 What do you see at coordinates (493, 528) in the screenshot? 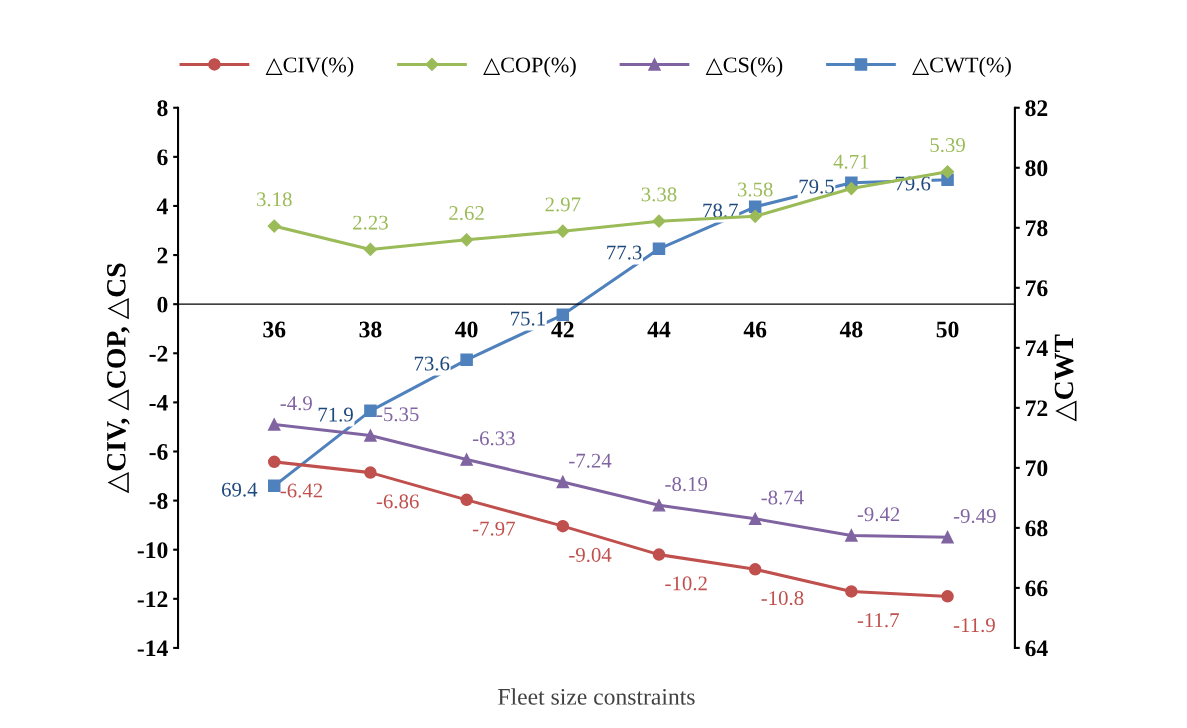
I see `data-label: -7.97` at bounding box center [493, 528].